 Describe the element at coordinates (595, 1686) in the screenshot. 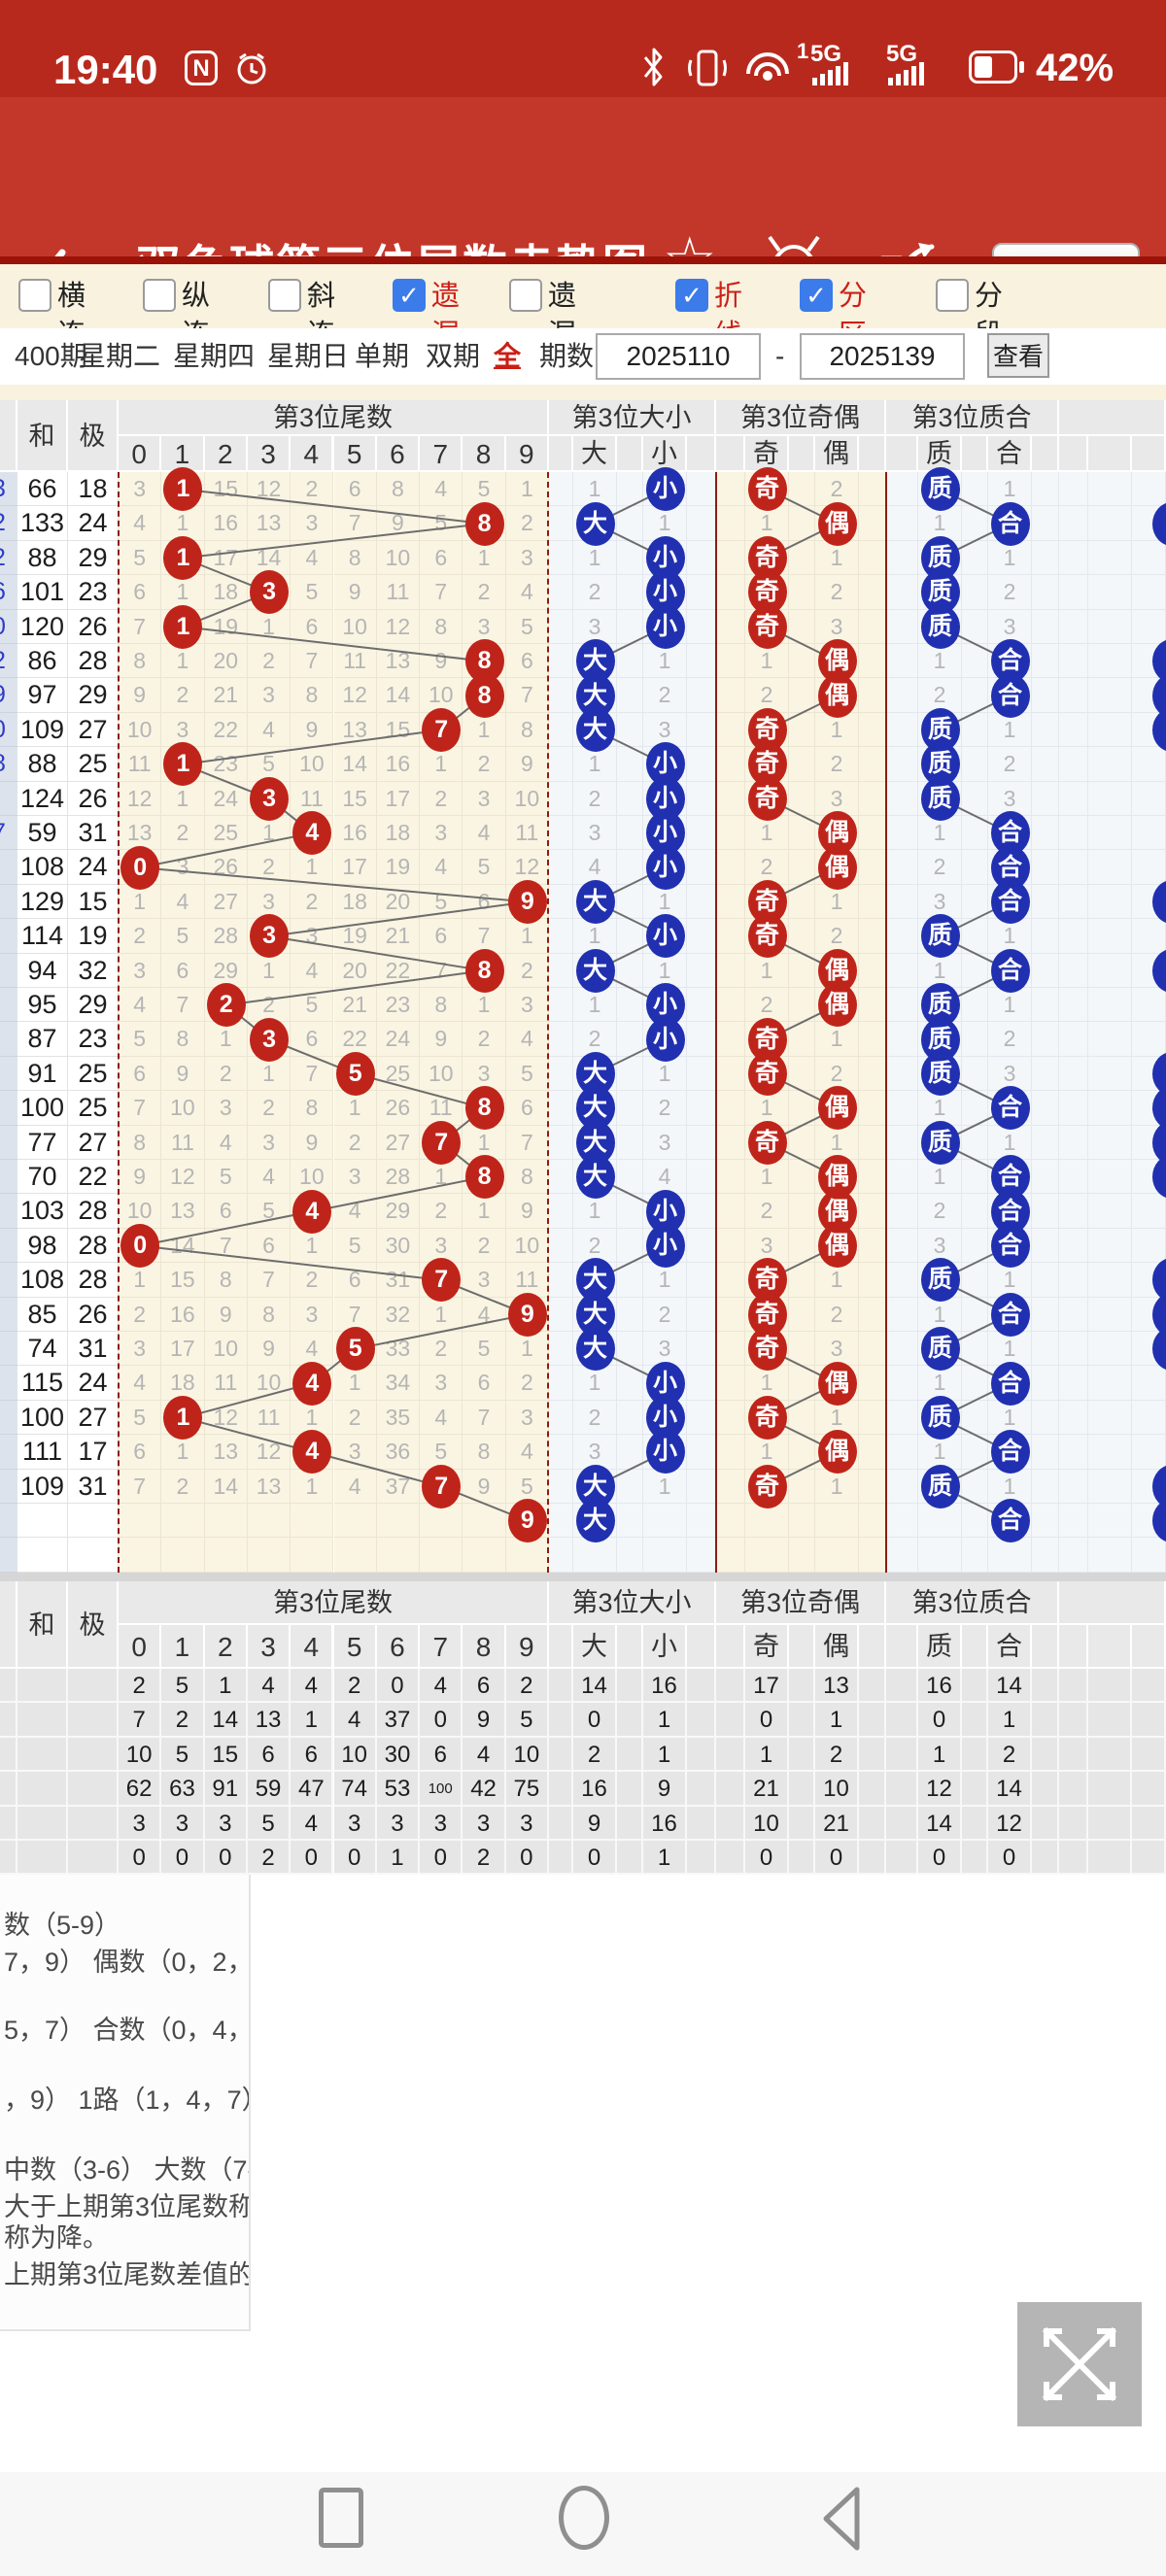

I see `stats-metric-cell: 14` at that location.